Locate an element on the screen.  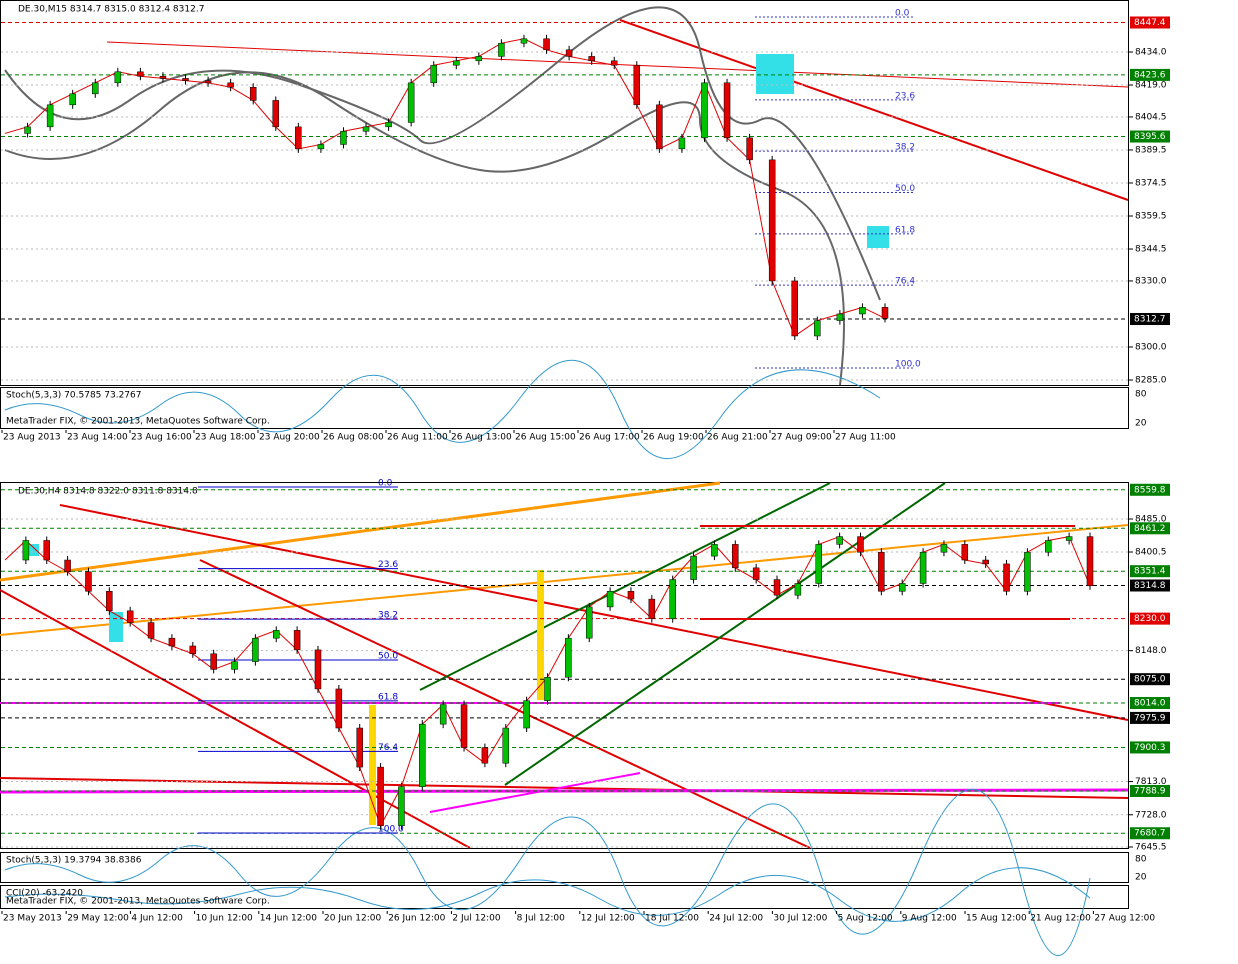
price-tag-label: 8351.4 is located at coordinates (1150, 572).